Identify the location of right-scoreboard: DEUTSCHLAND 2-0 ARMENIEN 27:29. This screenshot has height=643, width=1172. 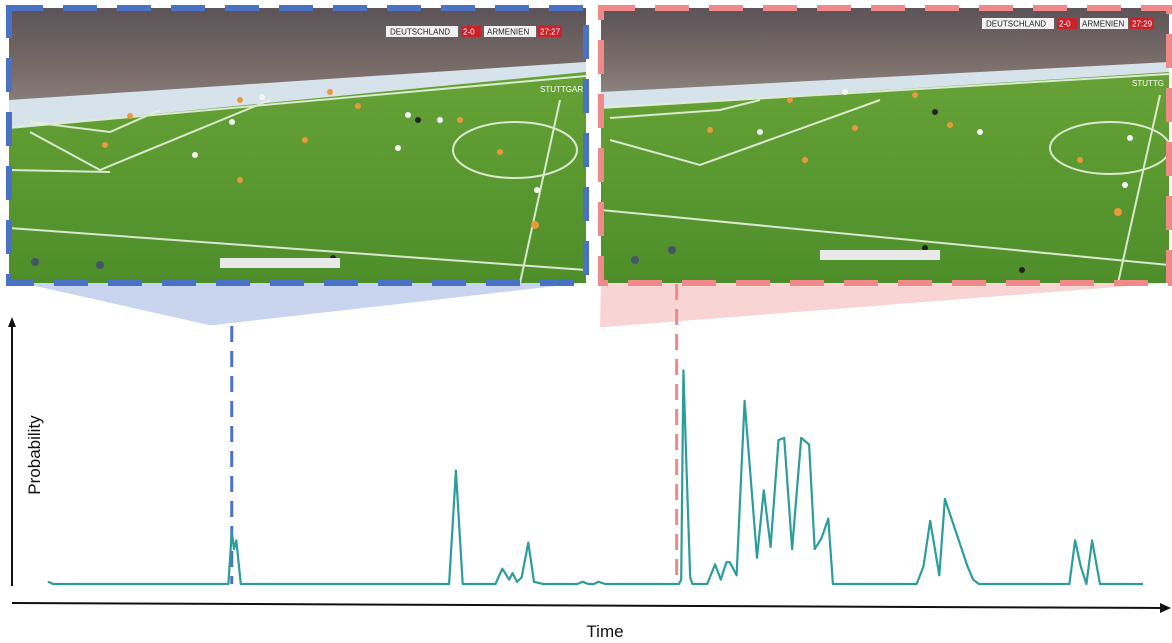
(1068, 23).